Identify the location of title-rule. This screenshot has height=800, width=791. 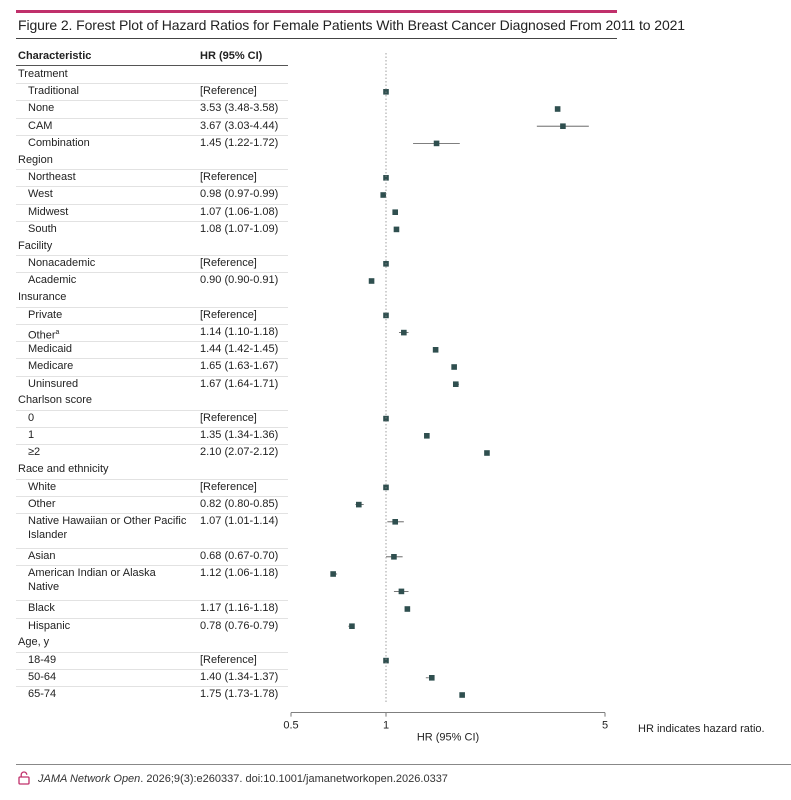
(316, 38).